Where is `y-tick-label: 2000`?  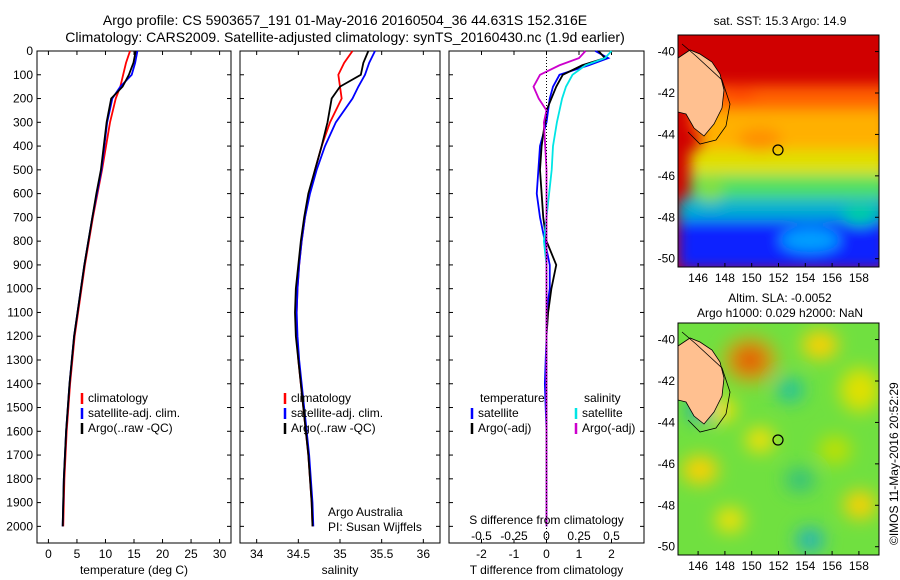
y-tick-label: 2000 is located at coordinates (19, 526).